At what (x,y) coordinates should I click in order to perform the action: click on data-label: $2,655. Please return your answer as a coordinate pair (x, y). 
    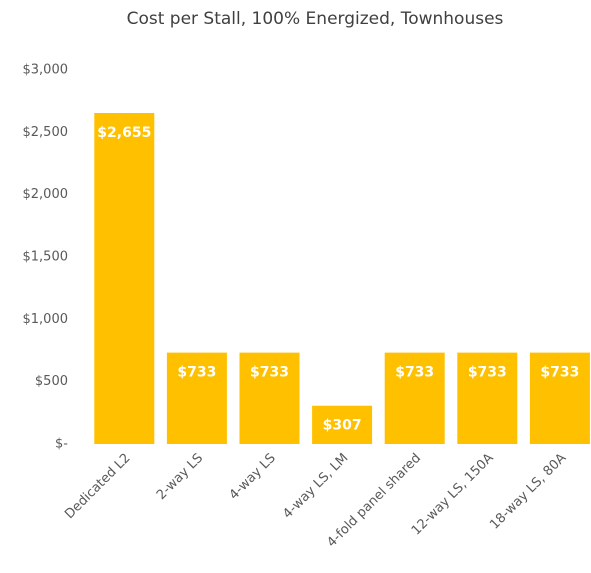
    Looking at the image, I should click on (124, 133).